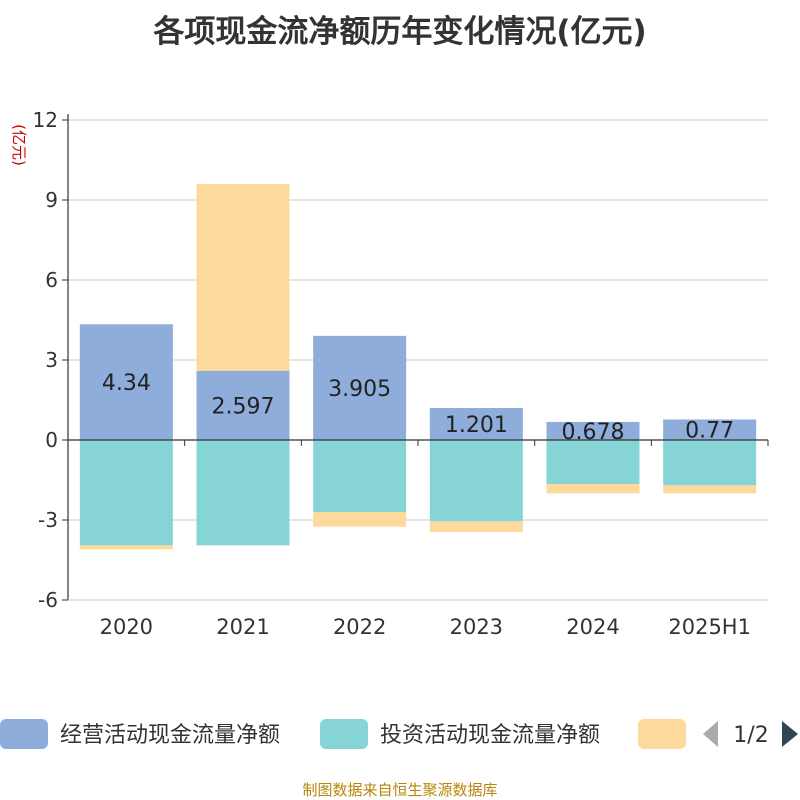  Describe the element at coordinates (750, 735) in the screenshot. I see `legend-page-indicator: 1/2` at that location.